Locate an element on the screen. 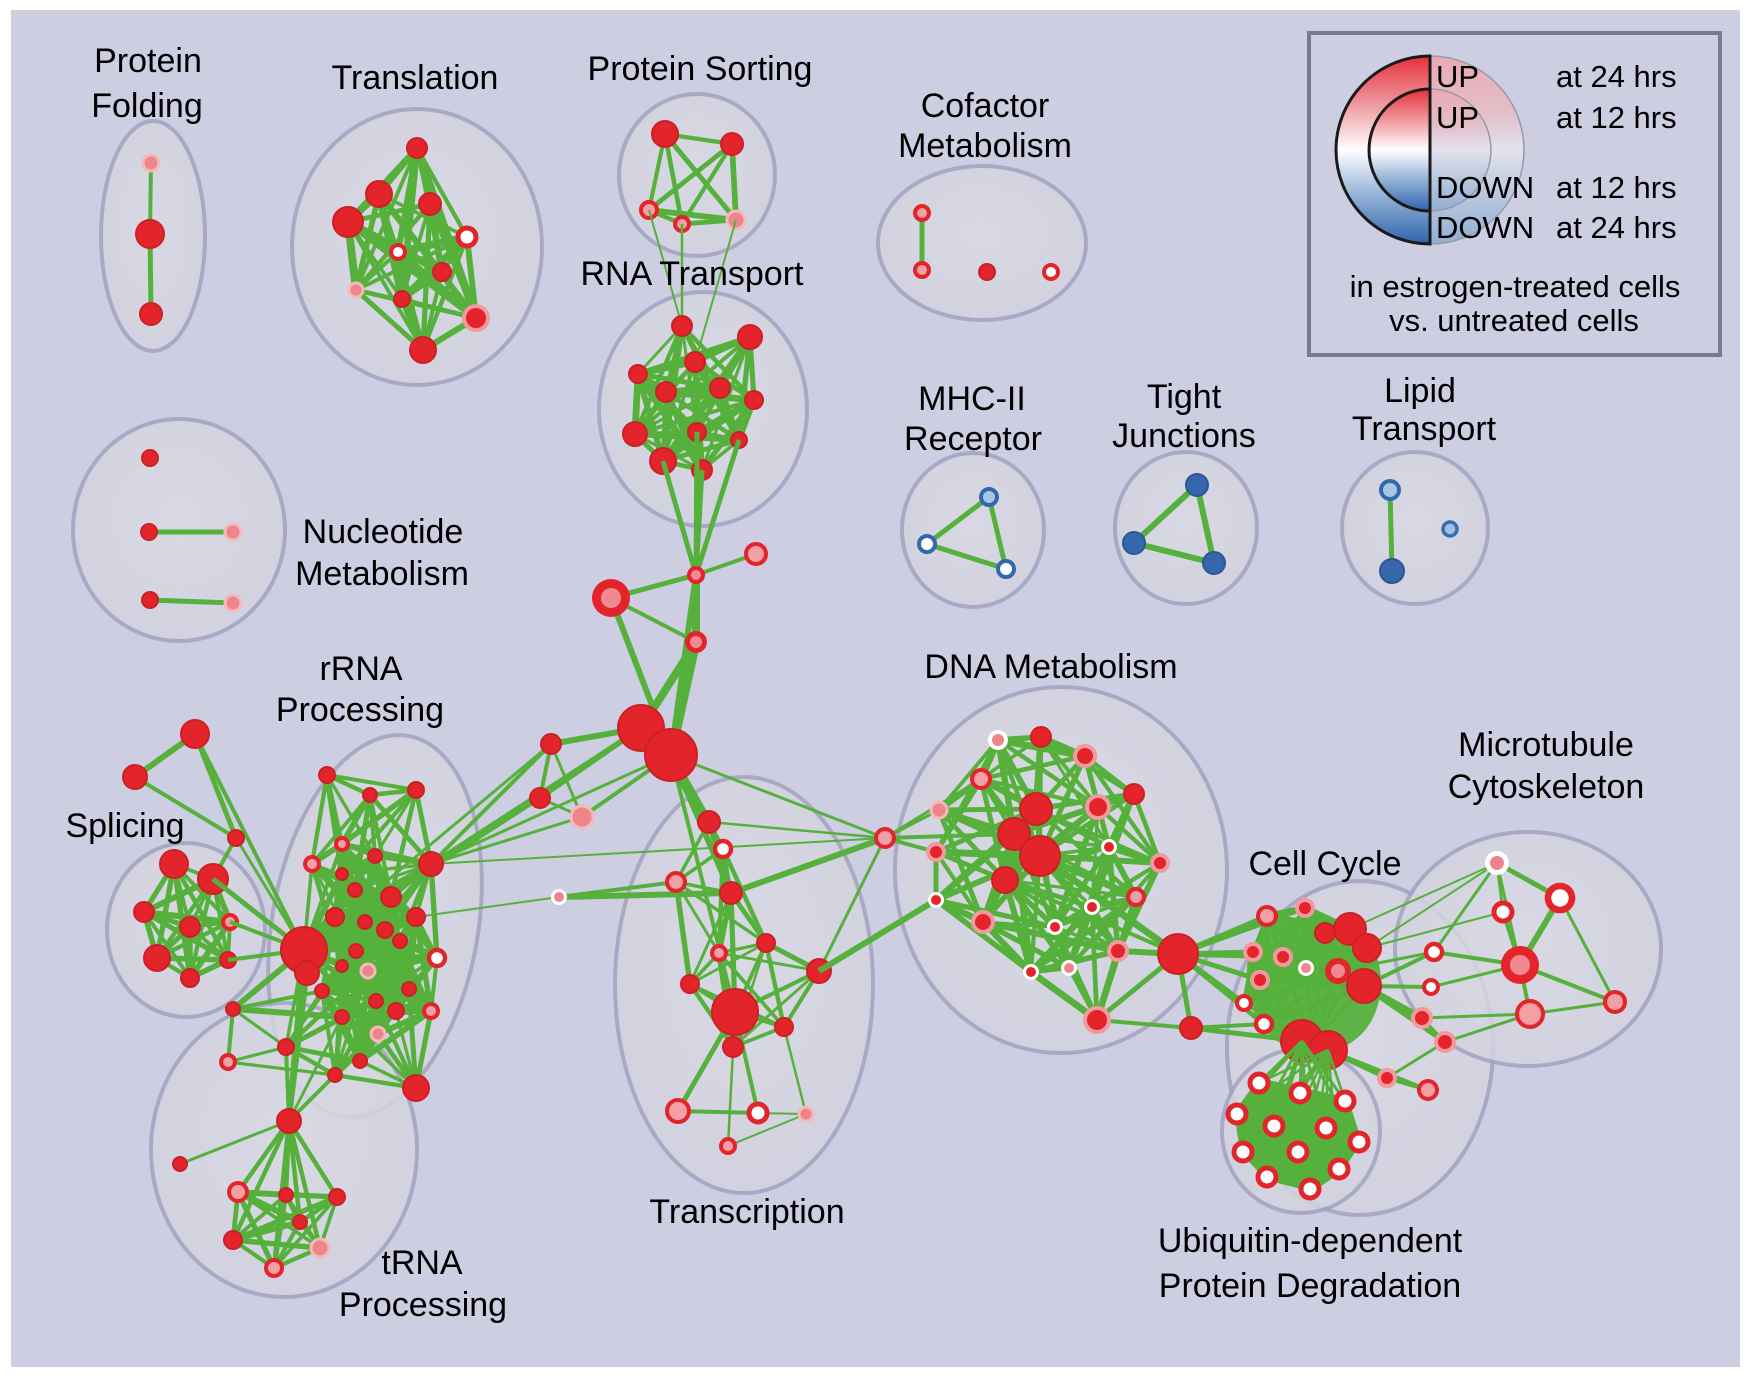 This screenshot has height=1376, width=1750. svg-text: tRNA is located at coordinates (422, 1263).